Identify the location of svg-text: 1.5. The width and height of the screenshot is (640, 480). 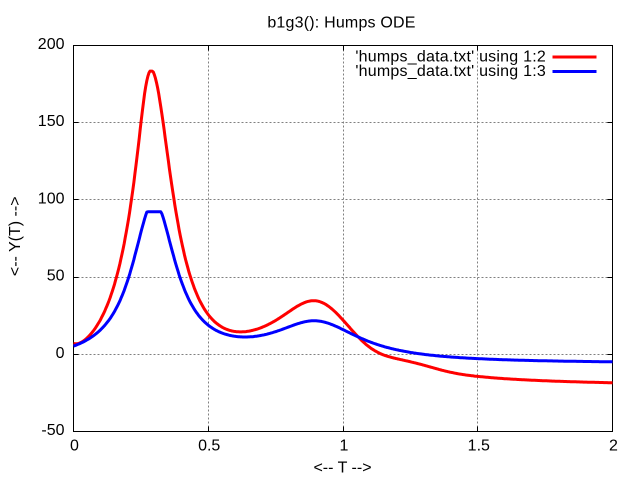
(479, 445).